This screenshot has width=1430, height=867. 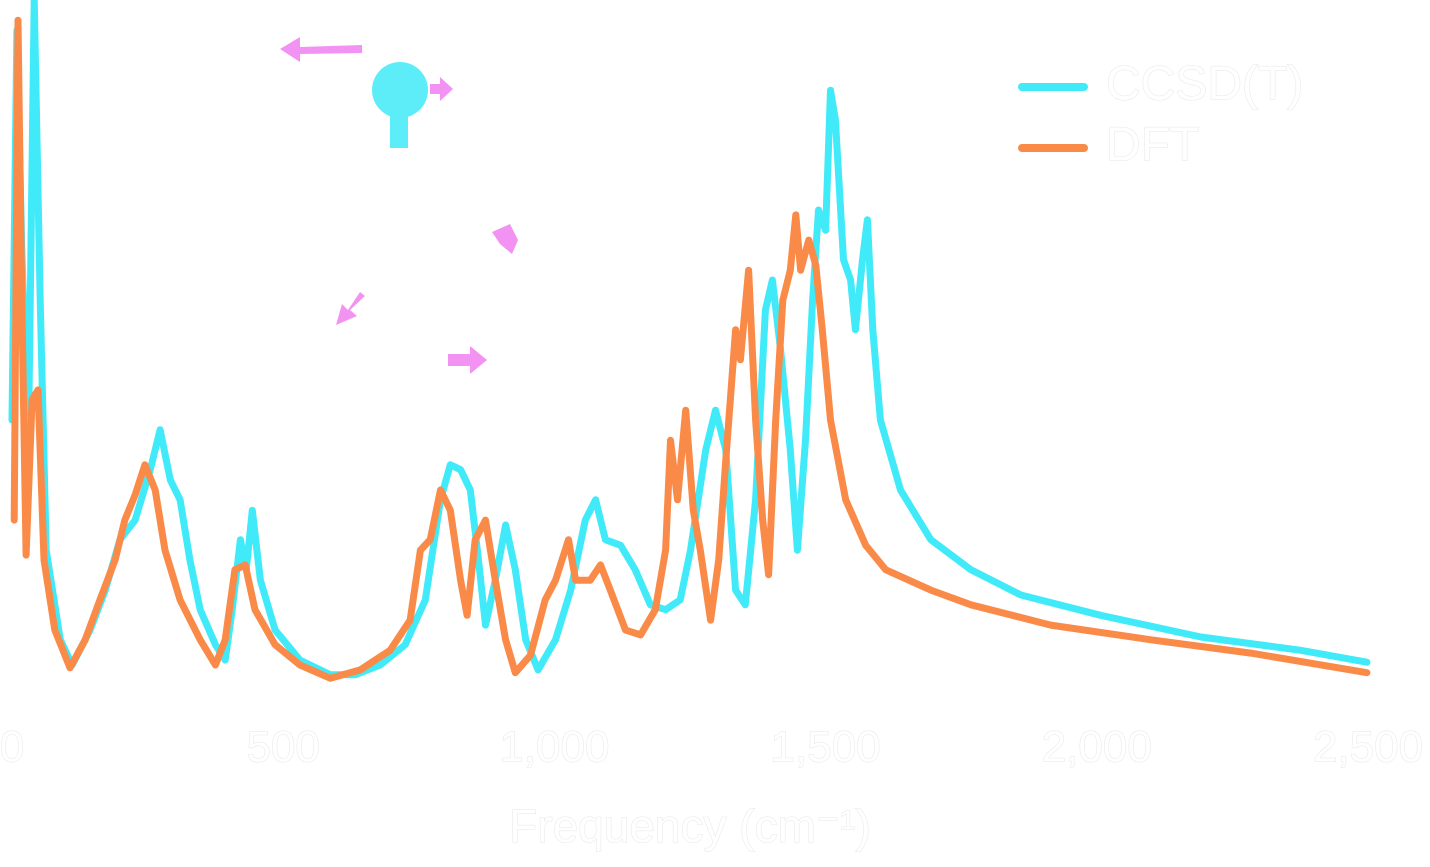 I want to click on atom, so click(x=400, y=90).